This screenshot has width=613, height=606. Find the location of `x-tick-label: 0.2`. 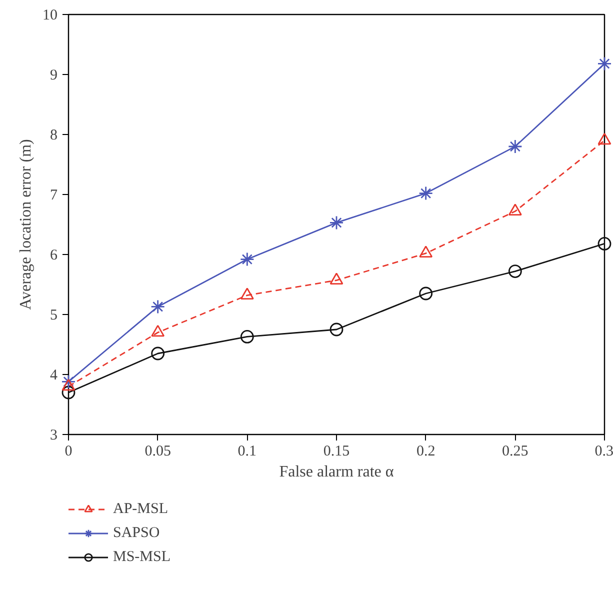

x-tick-label: 0.2 is located at coordinates (426, 452).